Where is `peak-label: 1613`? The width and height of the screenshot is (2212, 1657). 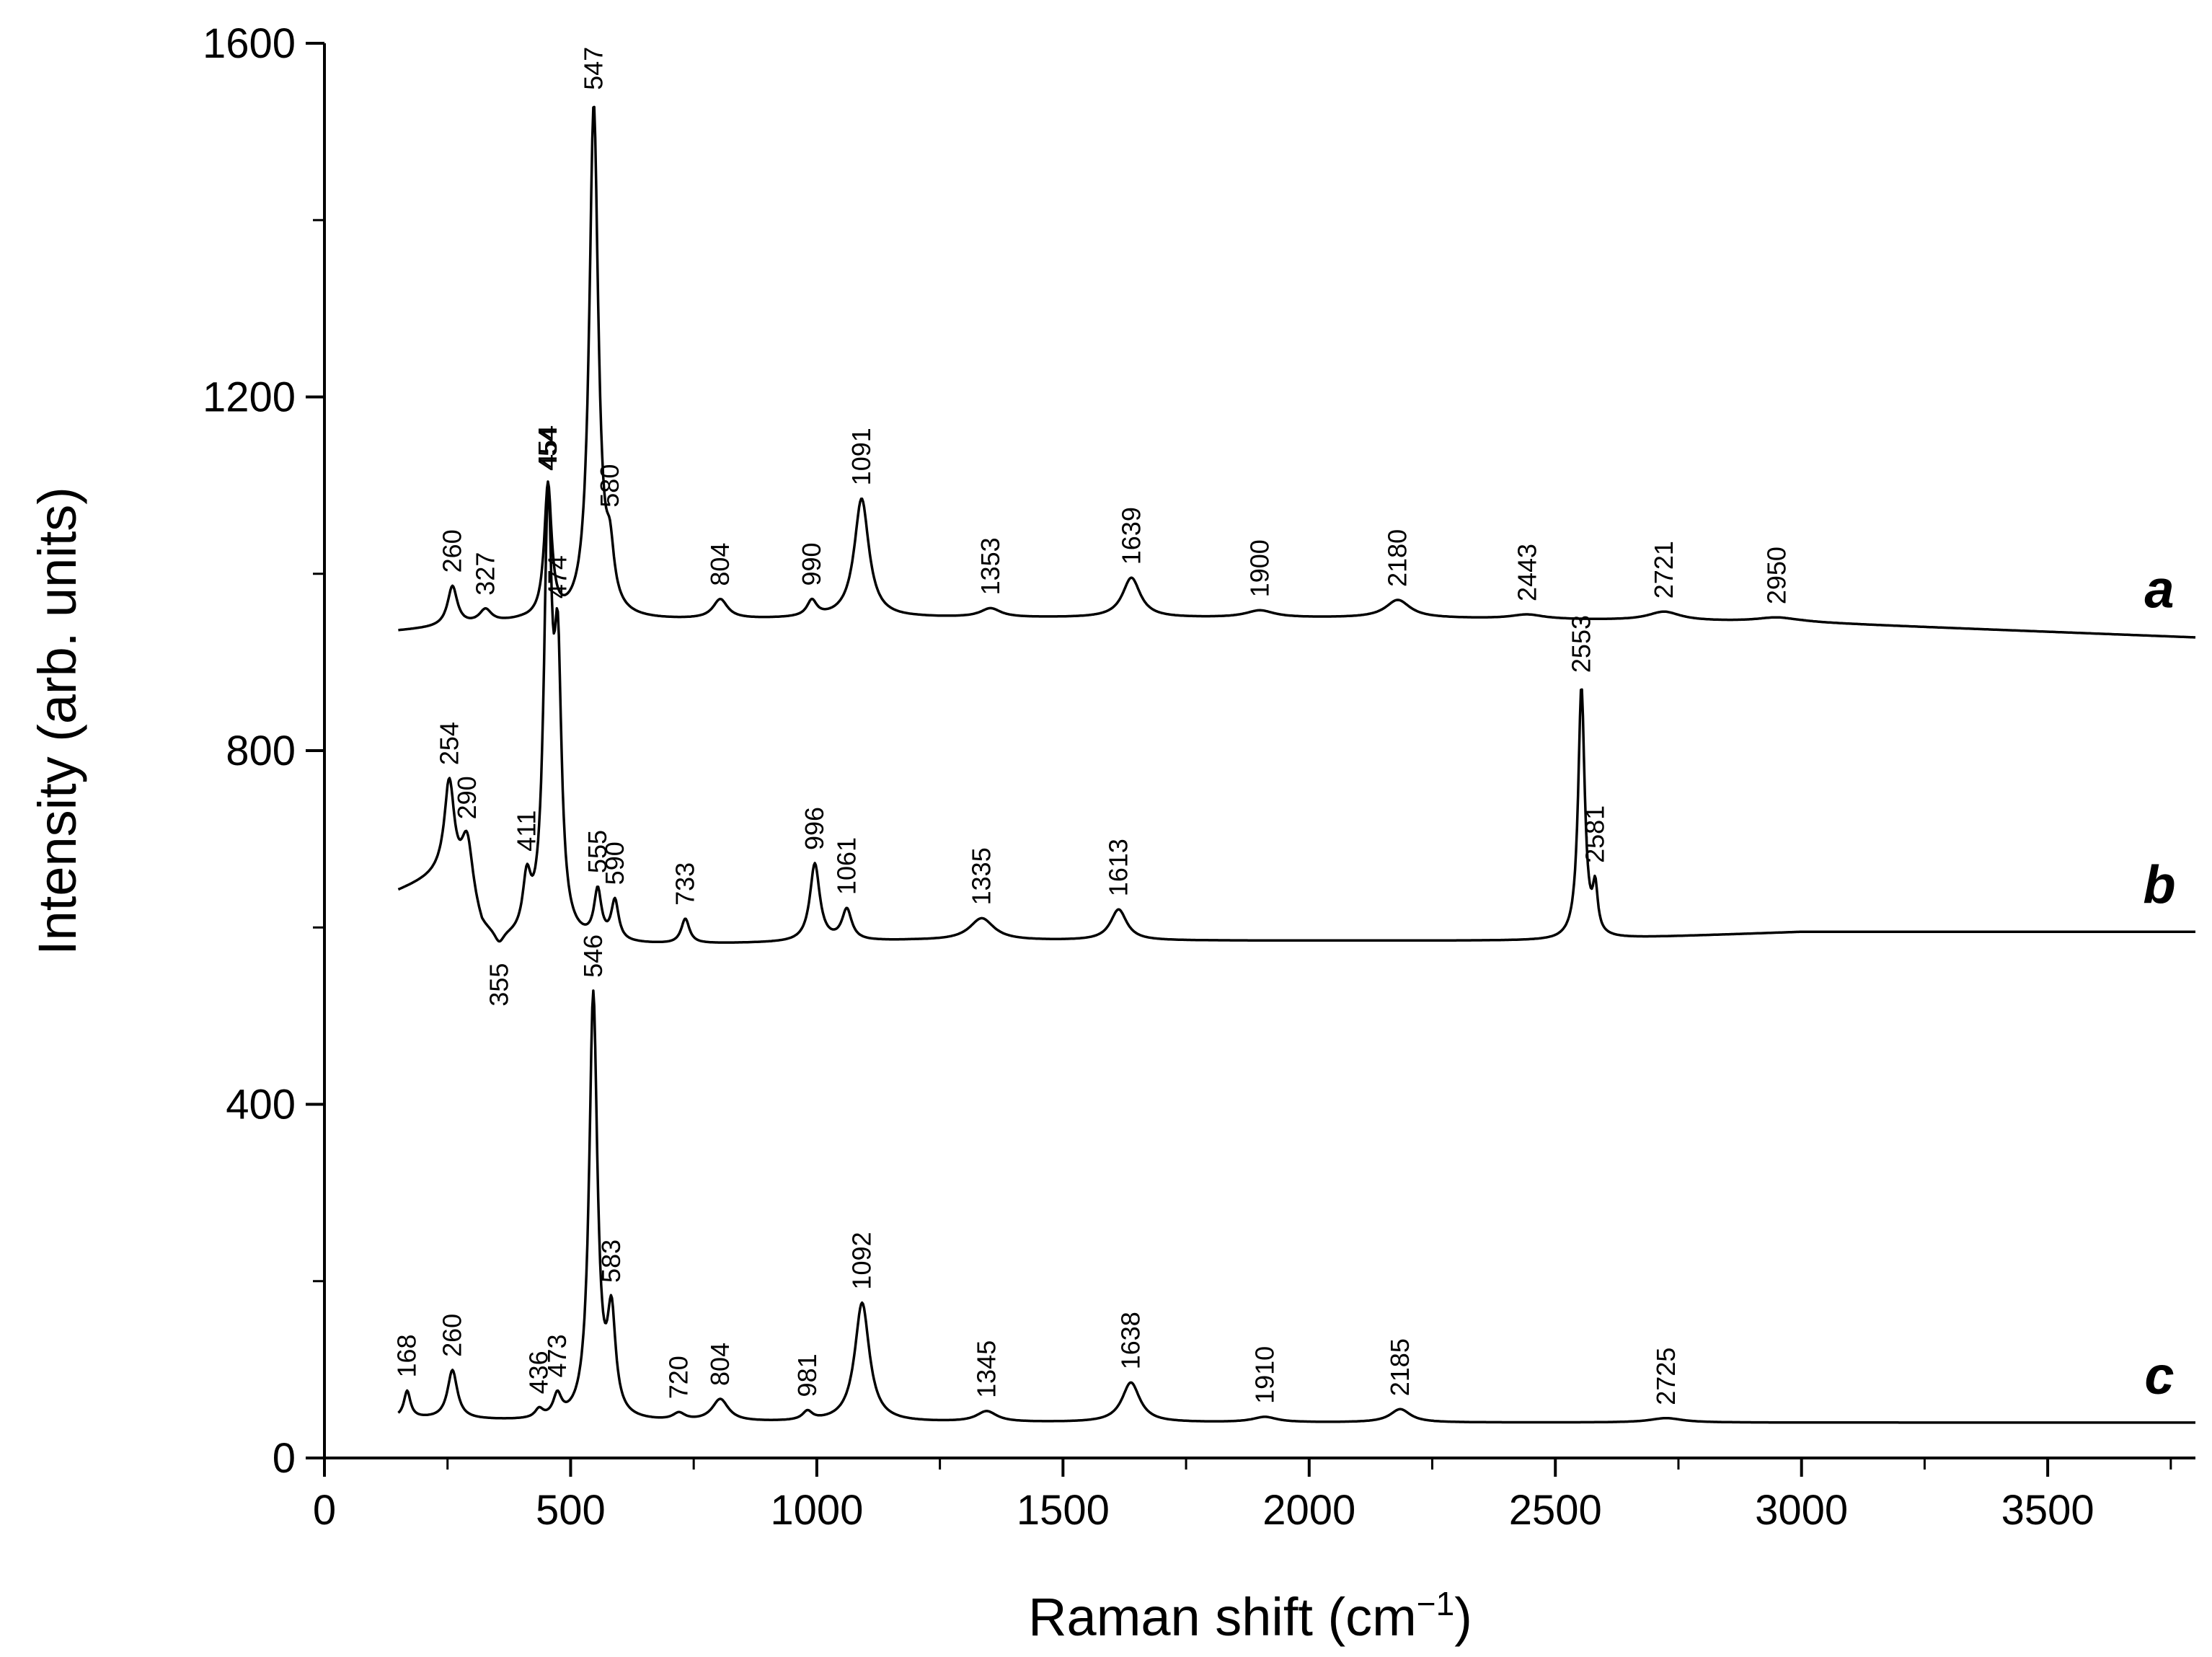
peak-label: 1613 is located at coordinates (1118, 867).